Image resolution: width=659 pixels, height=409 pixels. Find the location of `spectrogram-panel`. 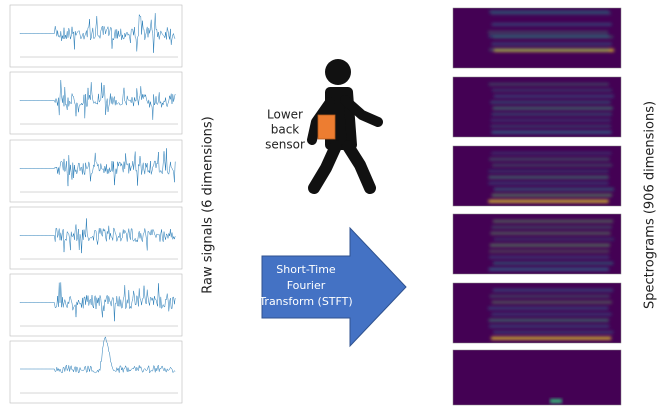

spectrogram-panel is located at coordinates (537, 377).